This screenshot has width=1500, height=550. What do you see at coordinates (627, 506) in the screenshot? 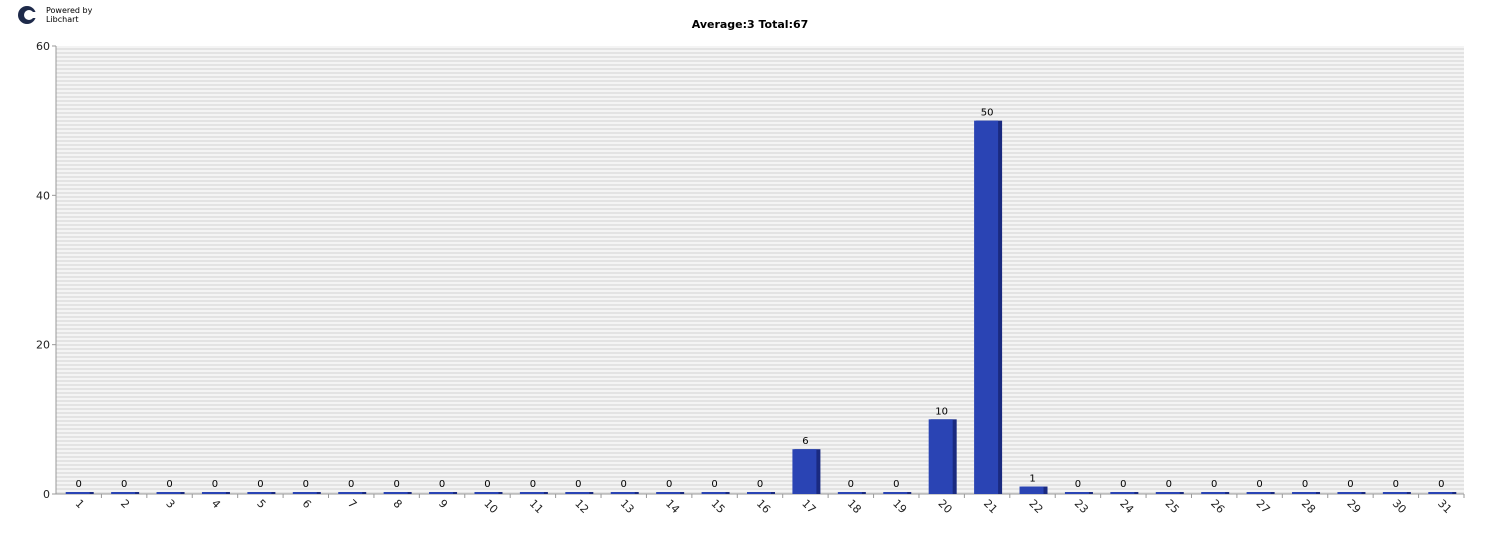
I see `x-tick-label: 13` at bounding box center [627, 506].